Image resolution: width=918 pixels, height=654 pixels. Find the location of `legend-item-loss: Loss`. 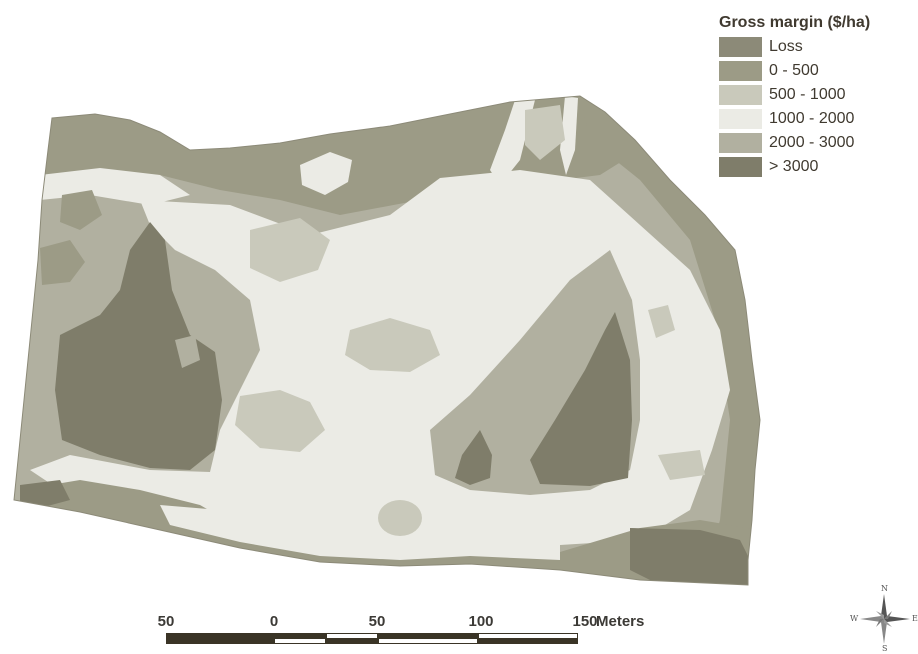

legend-item-loss: Loss is located at coordinates (817, 47).